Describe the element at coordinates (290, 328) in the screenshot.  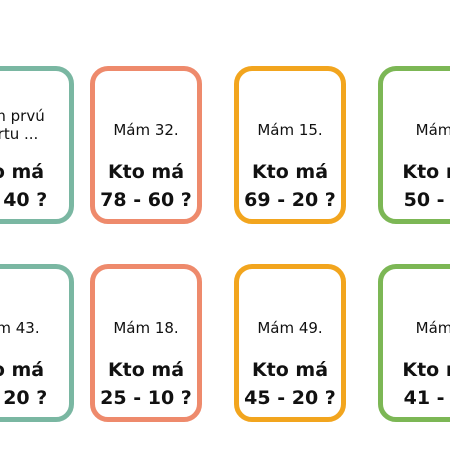
I see `card-statement: Mám 49.` at that location.